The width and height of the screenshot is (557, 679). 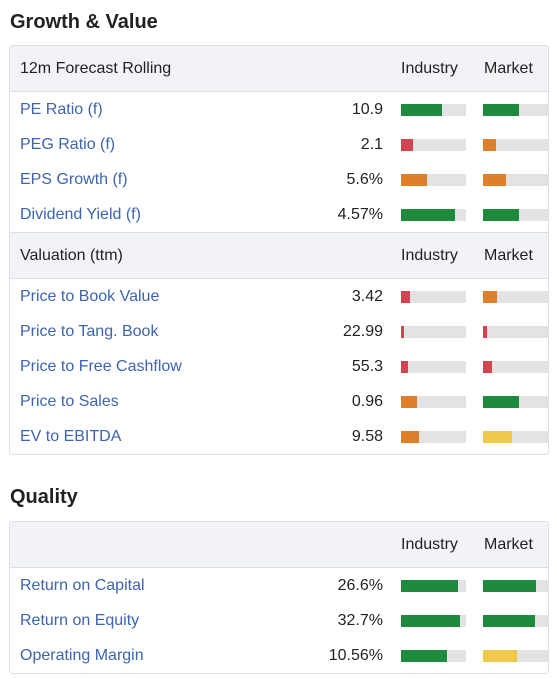 I want to click on forecast-header-row: 12m Forecast Rolling Industry Market, so click(x=279, y=69).